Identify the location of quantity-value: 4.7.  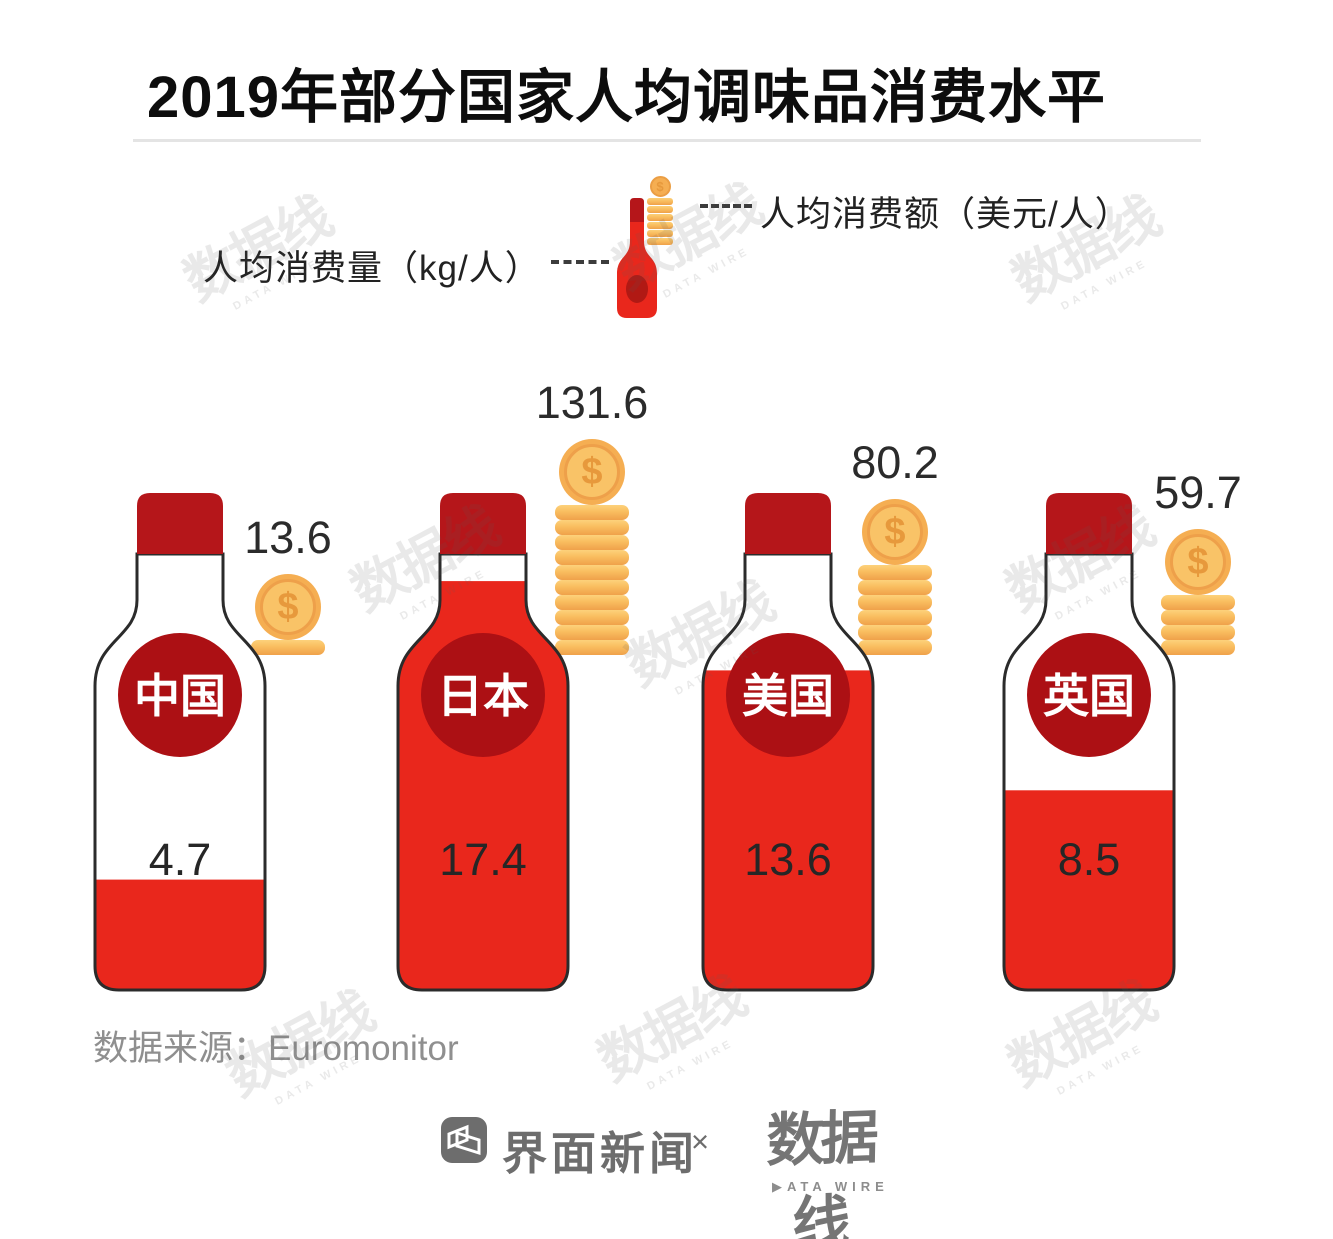
(180, 859).